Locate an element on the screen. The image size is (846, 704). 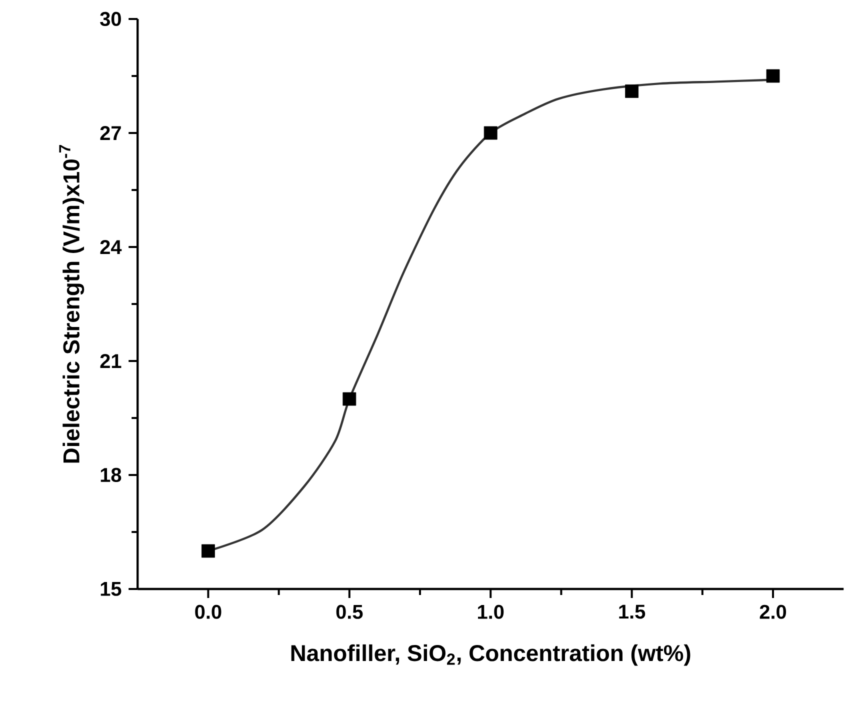
x-axis-title: Nanofiller, SiO$_{2}$, Concentration (wt%) is located at coordinates (490, 655).